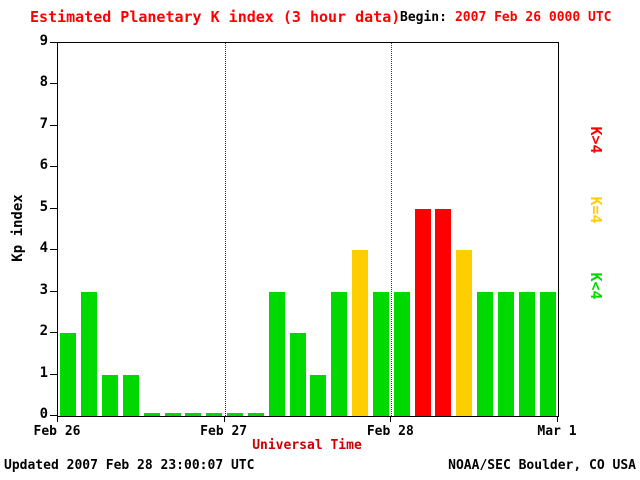 This screenshot has height=480, width=640. What do you see at coordinates (129, 465) in the screenshot?
I see `updated-timestamp: Updated 2007 Feb 28 23:00:07 UTC` at bounding box center [129, 465].